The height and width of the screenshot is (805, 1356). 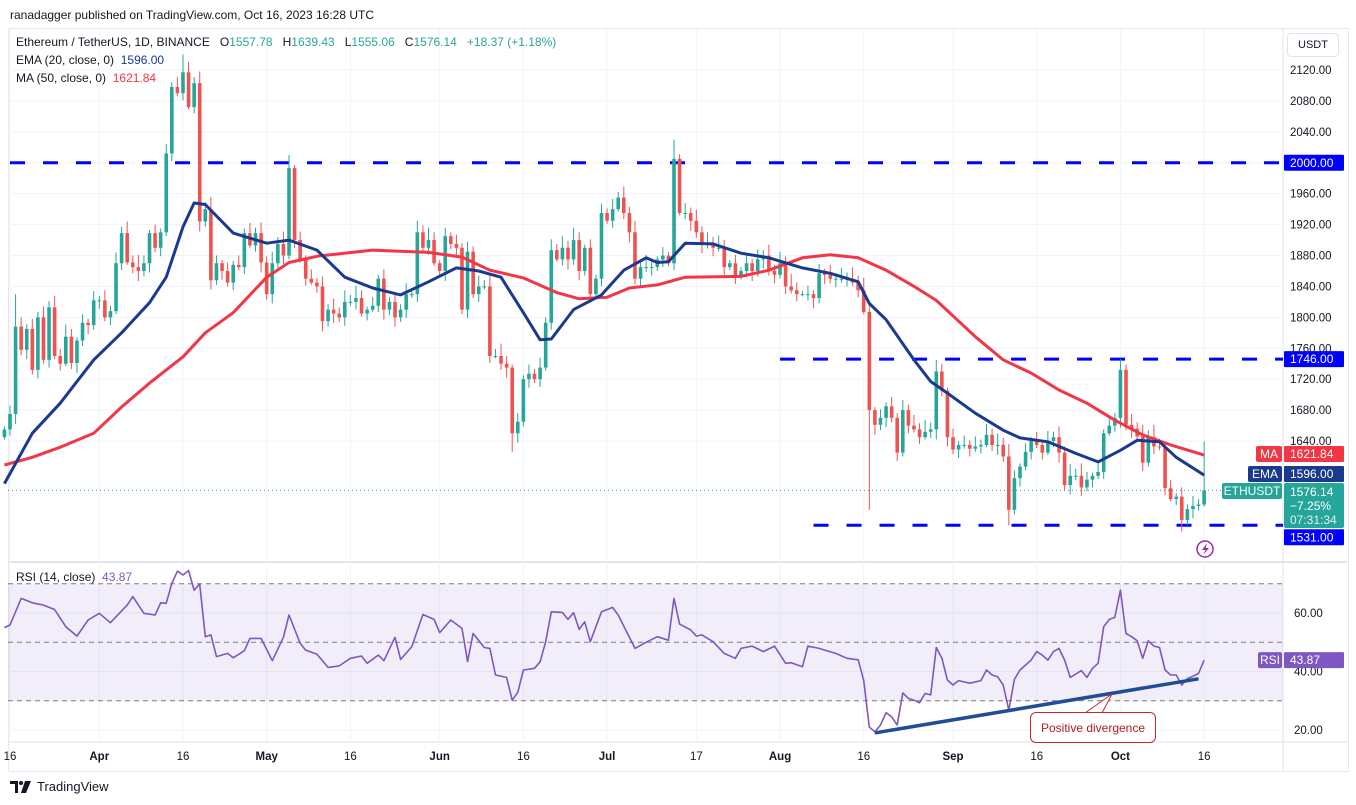 I want to click on ema-legend: EMA (20, close, 0) 1596.00, so click(x=90, y=60).